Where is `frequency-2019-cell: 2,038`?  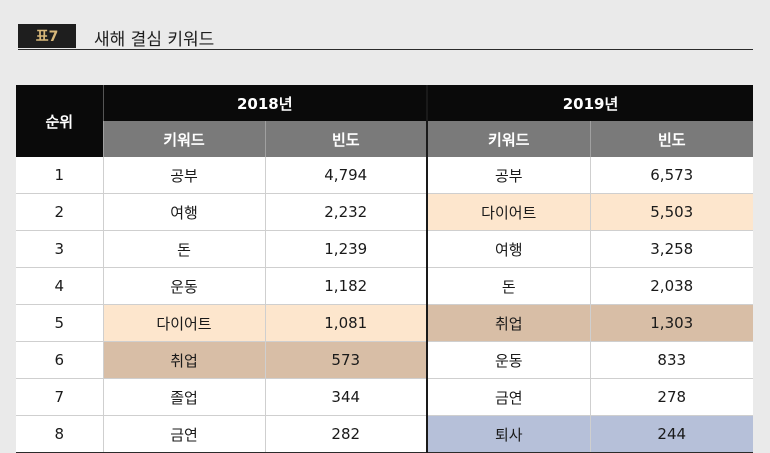
frequency-2019-cell: 2,038 is located at coordinates (671, 286).